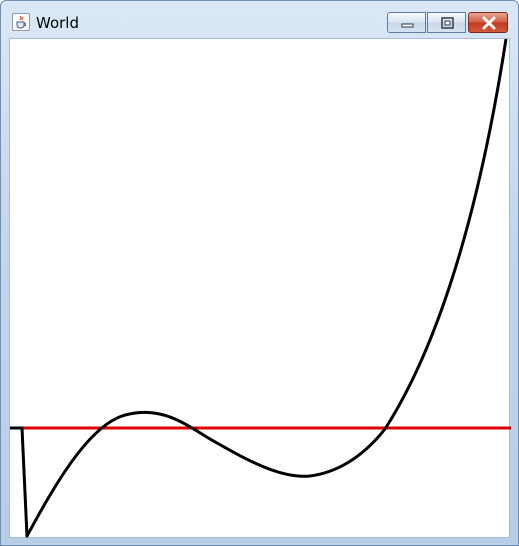  Describe the element at coordinates (57, 23) in the screenshot. I see `window-title: World` at that location.